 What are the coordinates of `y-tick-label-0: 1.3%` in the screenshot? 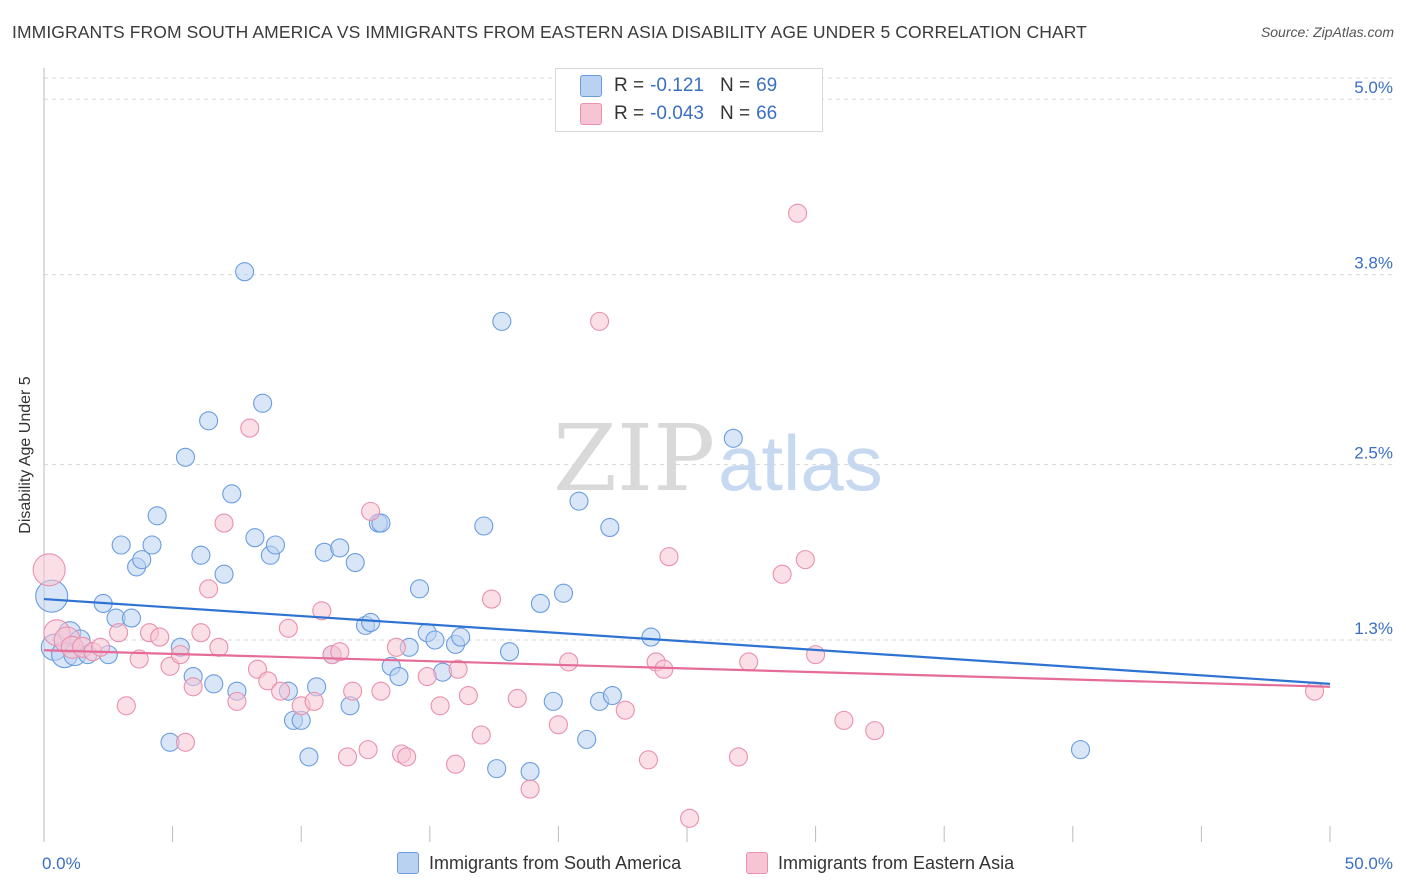 It's located at (1373, 628).